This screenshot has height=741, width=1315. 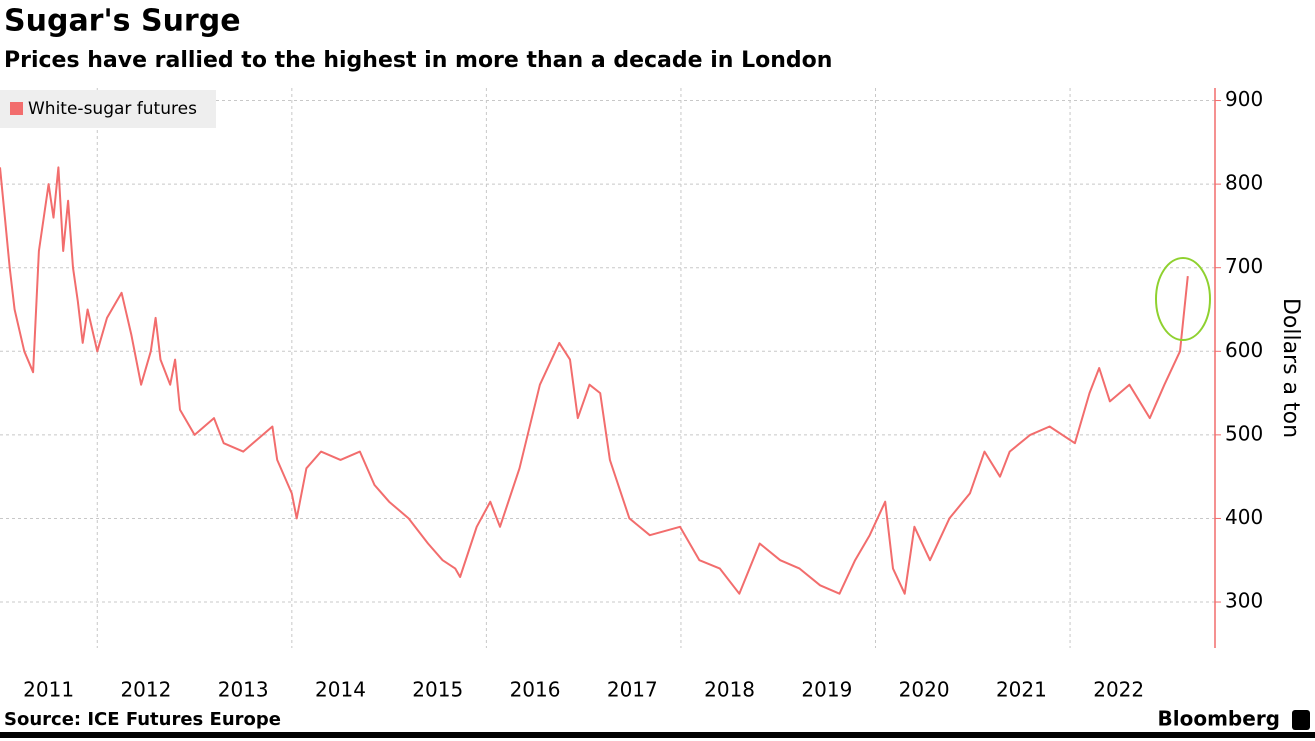 I want to click on y-tick-label: 800, so click(x=1244, y=183).